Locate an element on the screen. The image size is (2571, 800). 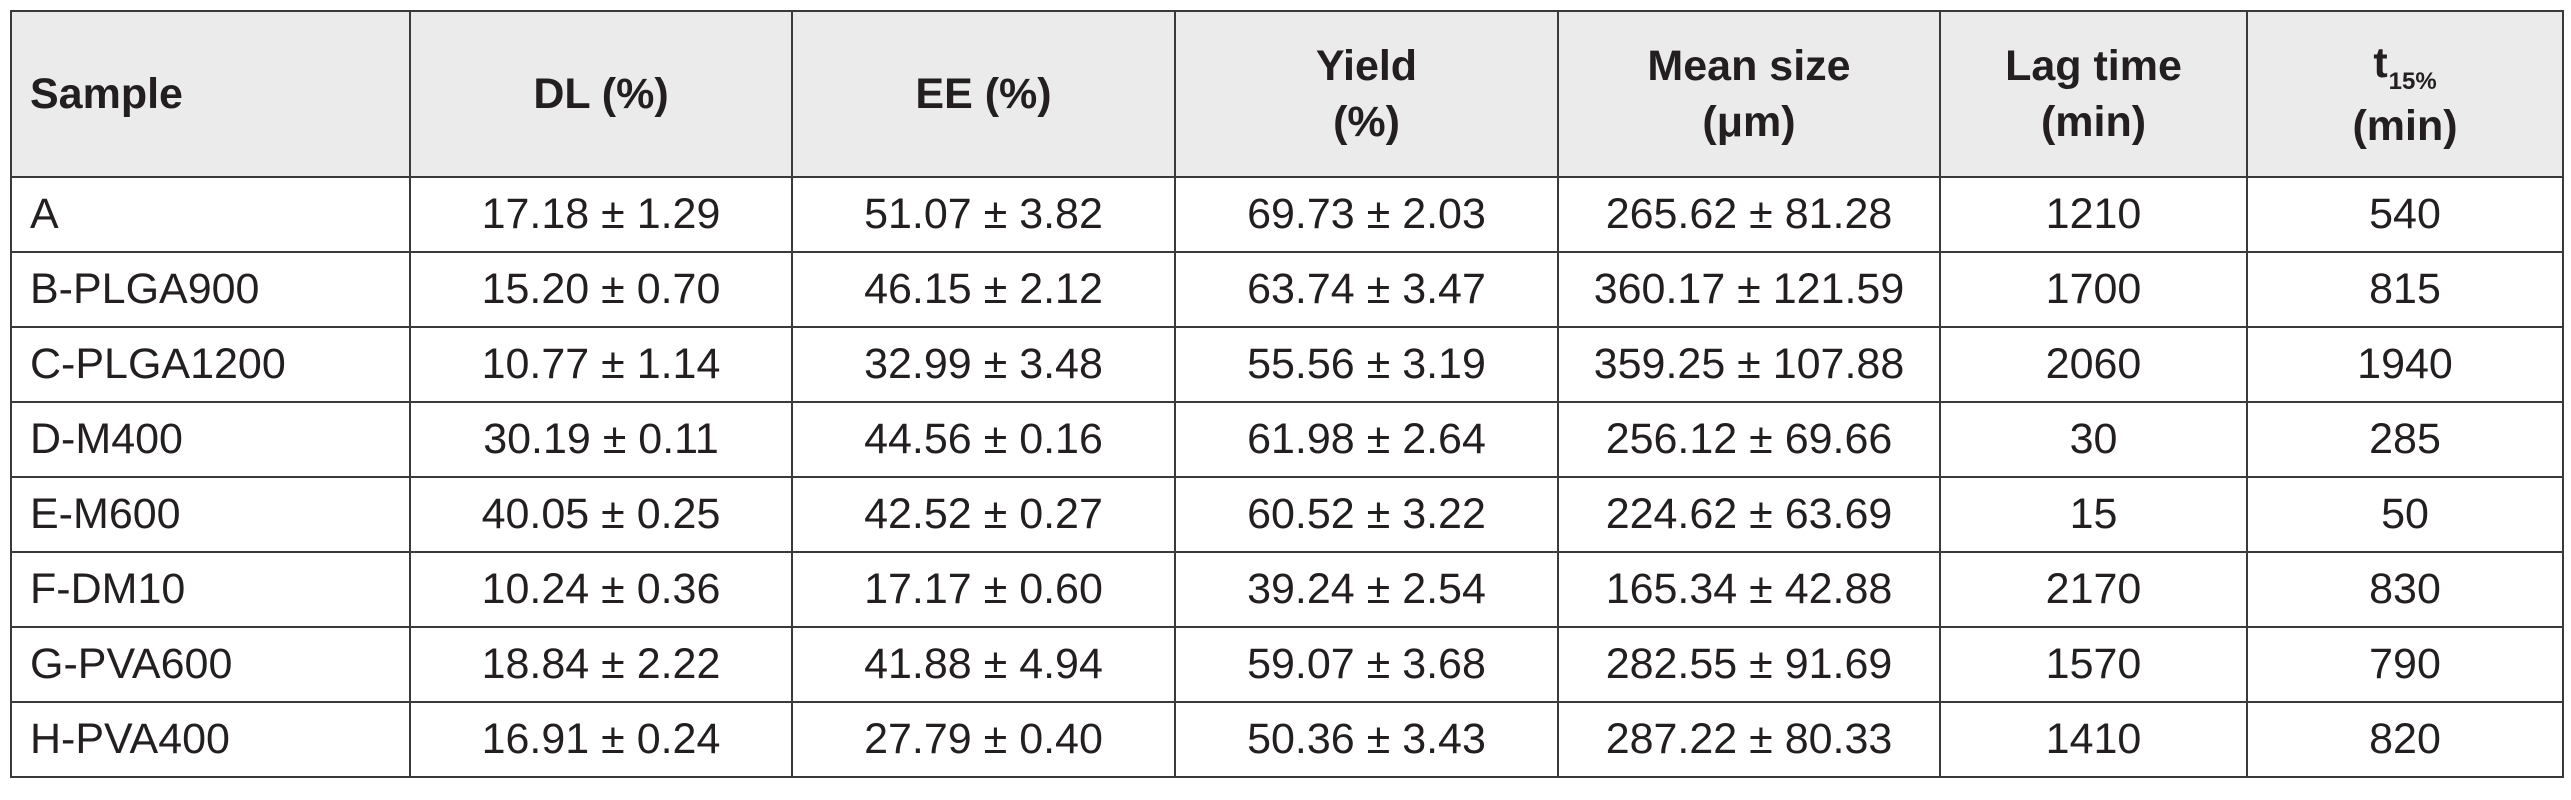
cell-yield: 50.36 ± 3.43 is located at coordinates (1366, 739).